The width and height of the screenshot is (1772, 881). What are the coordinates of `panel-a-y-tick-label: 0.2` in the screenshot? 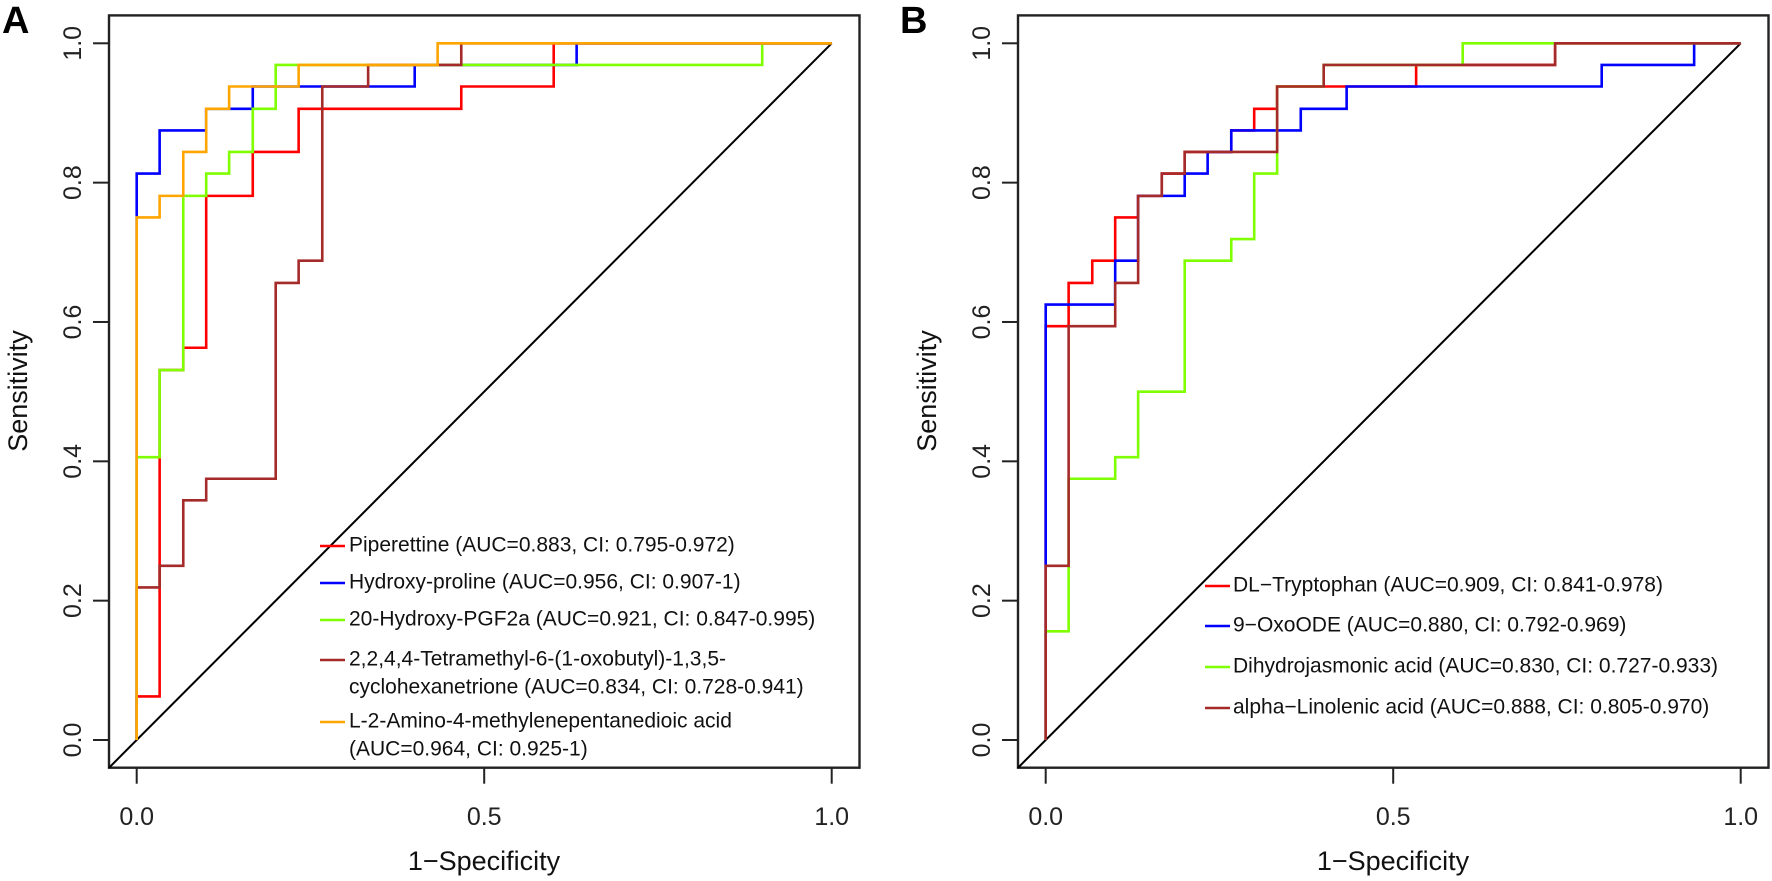 It's located at (73, 600).